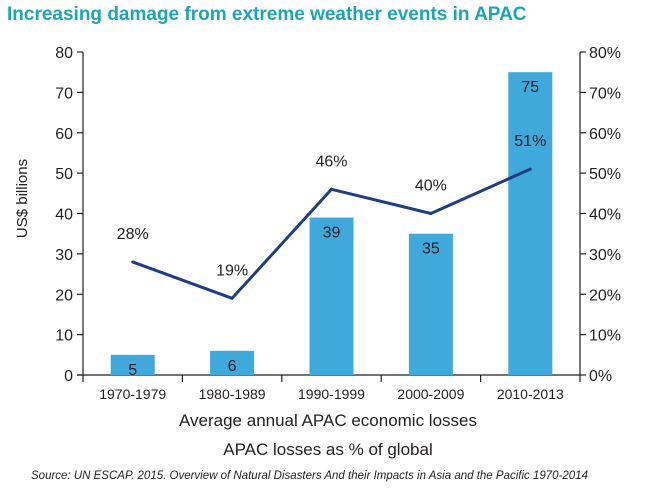  What do you see at coordinates (605, 174) in the screenshot?
I see `y-tick-label-right: 50%` at bounding box center [605, 174].